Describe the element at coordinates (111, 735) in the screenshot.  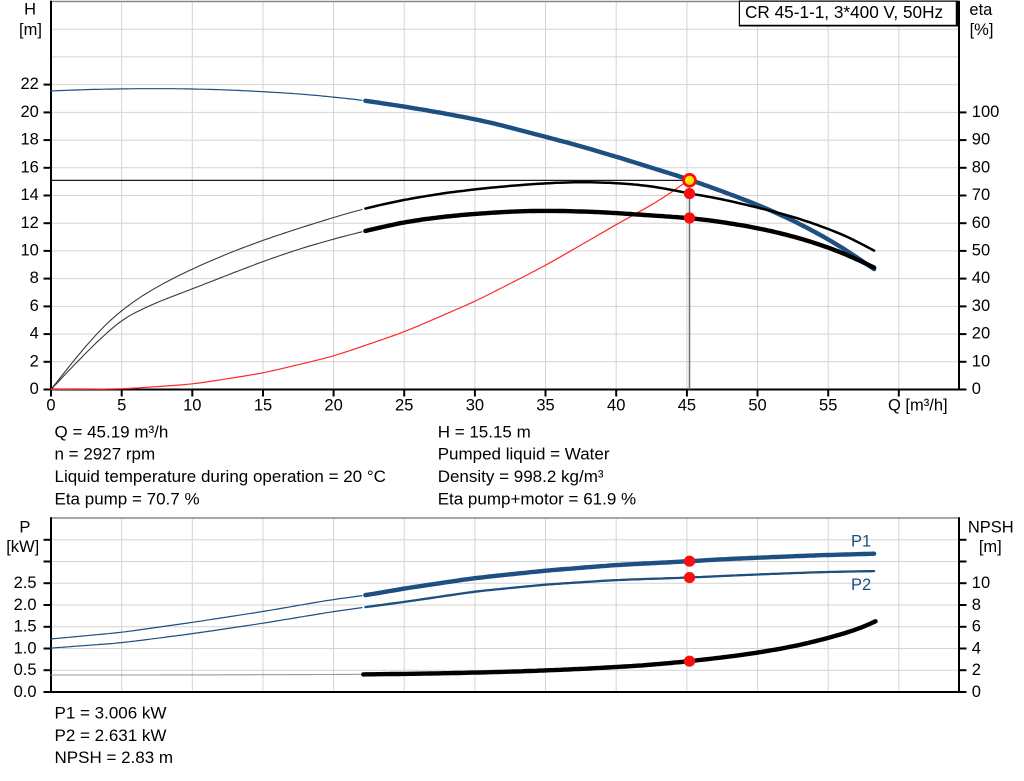
I see `svg-text: P2 = 2.631 kW` at that location.